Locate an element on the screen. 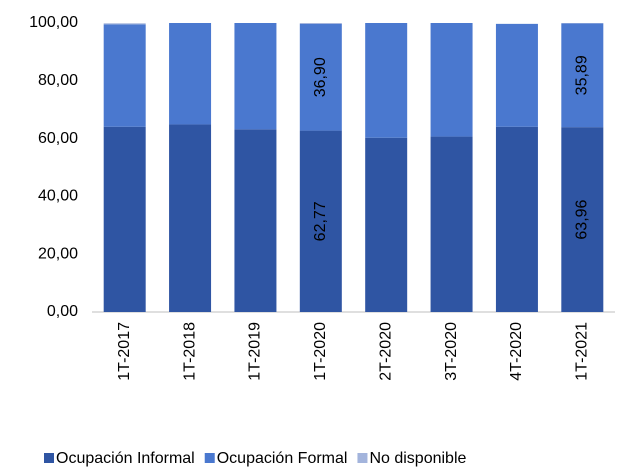 This screenshot has width=617, height=474. x-tick-label: 1T-2017 is located at coordinates (124, 351).